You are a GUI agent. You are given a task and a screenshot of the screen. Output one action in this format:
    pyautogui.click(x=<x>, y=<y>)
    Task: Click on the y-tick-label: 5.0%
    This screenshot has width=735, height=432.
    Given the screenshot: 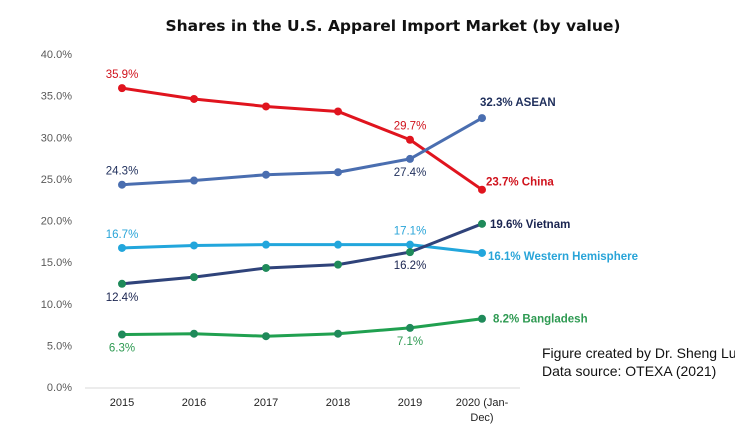 What is the action you would take?
    pyautogui.click(x=59, y=346)
    